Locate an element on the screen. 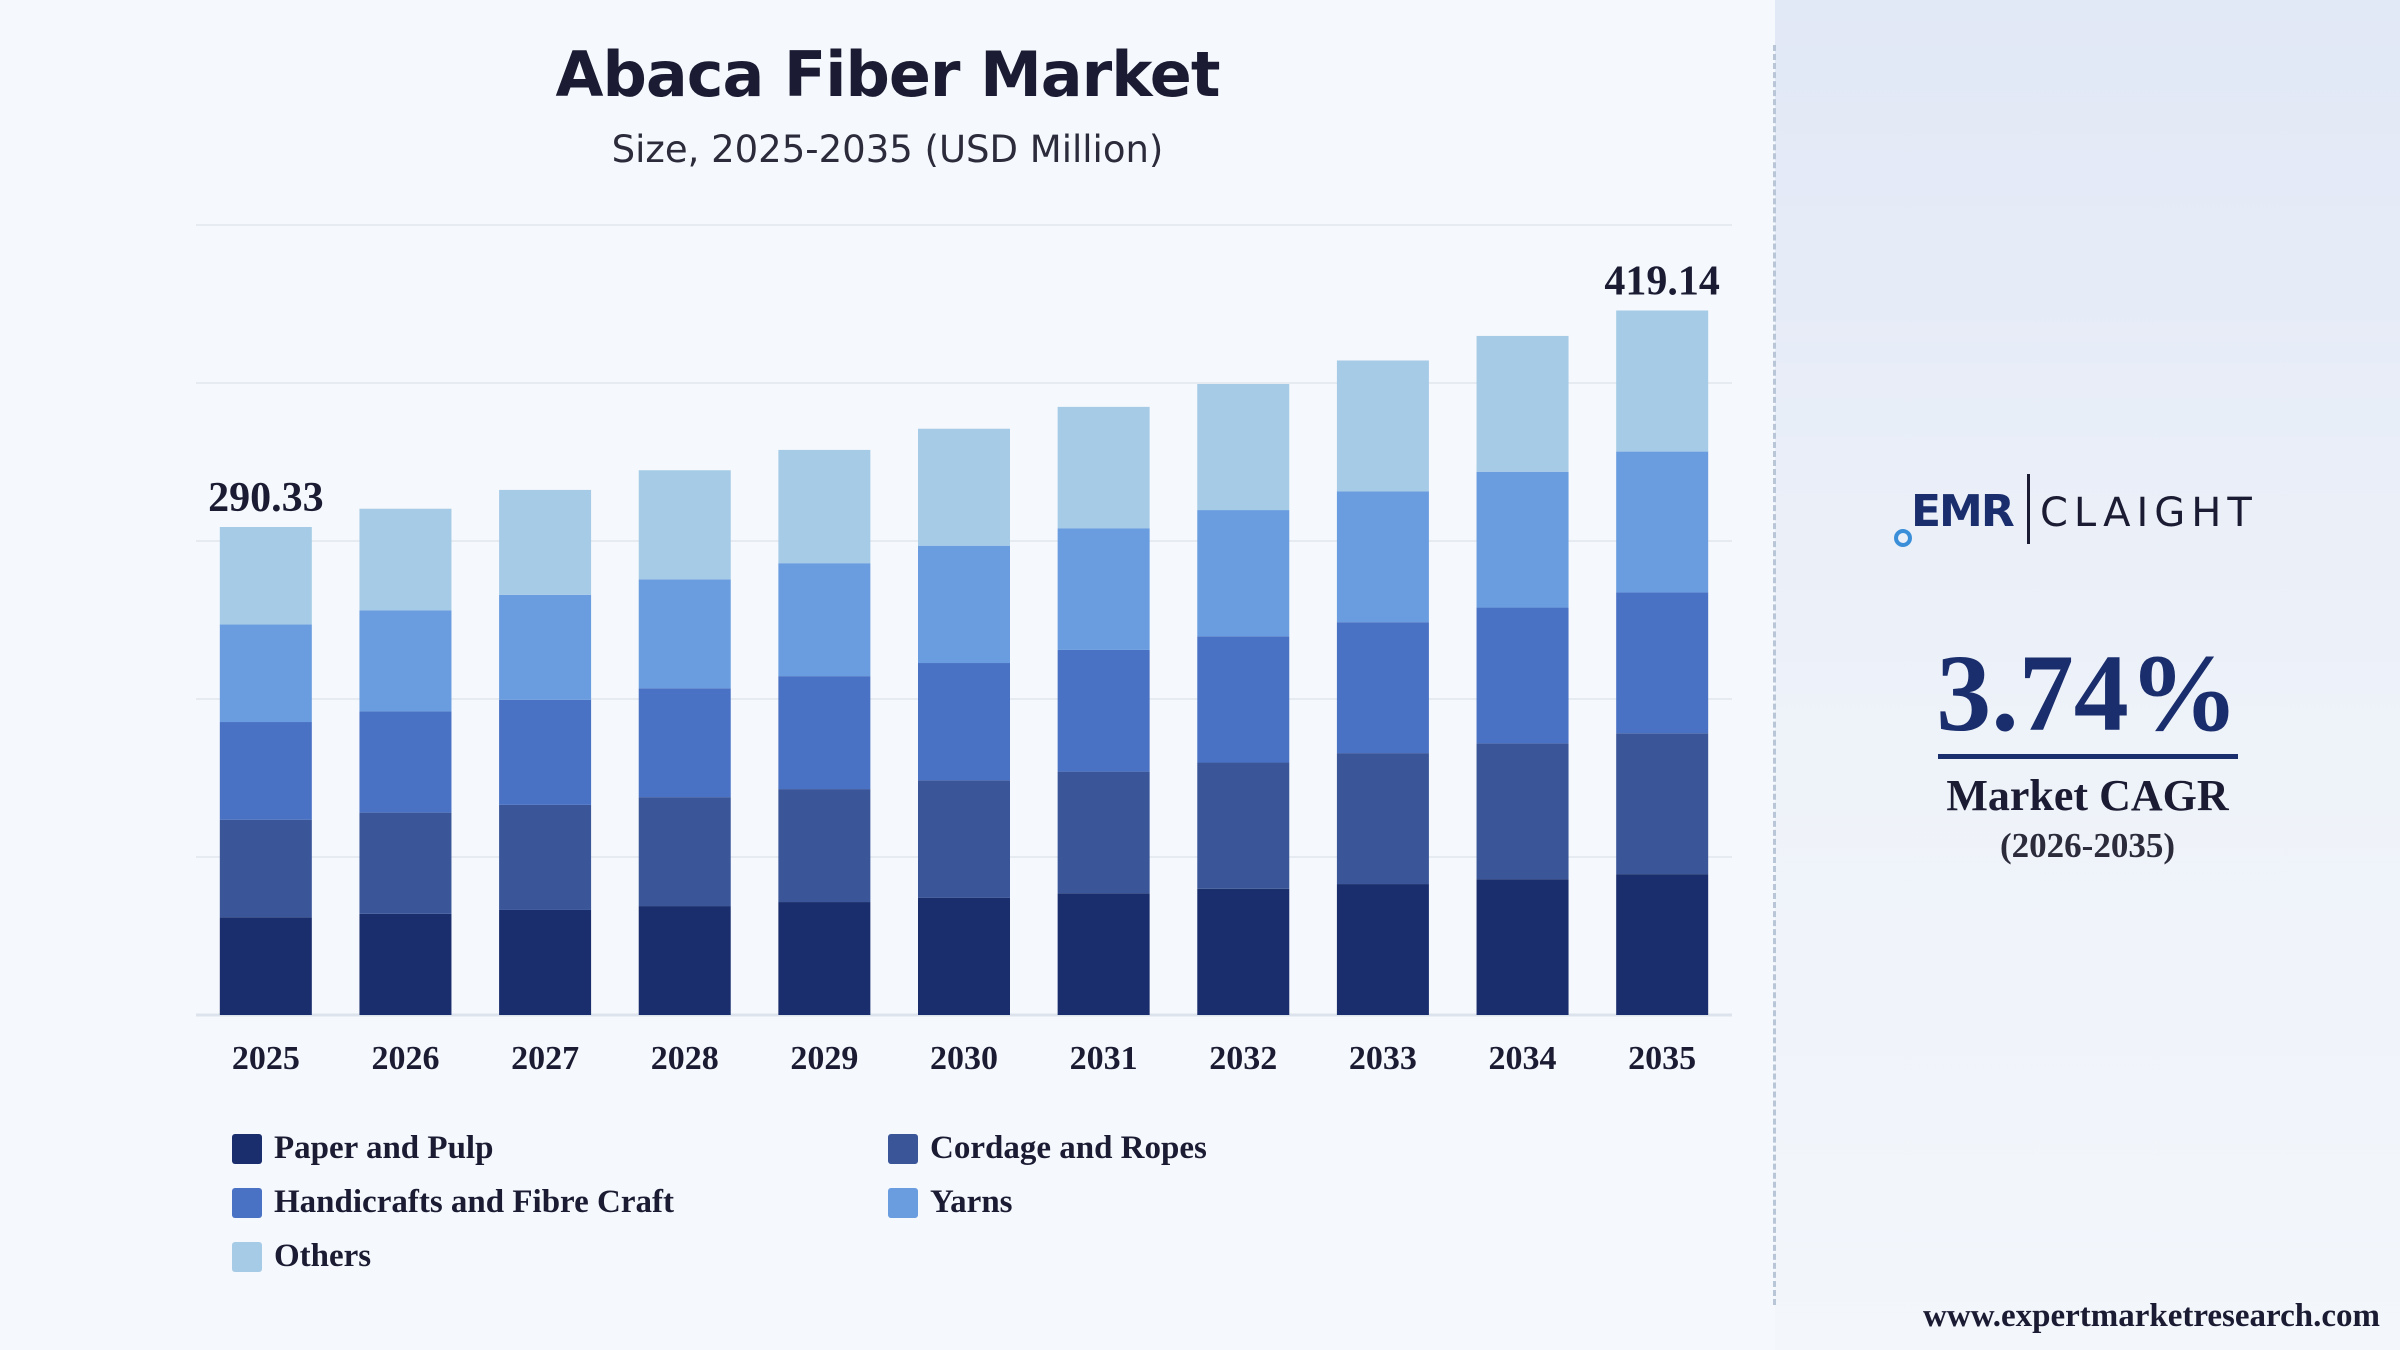  x-tick-label: 2028 is located at coordinates (685, 1058).